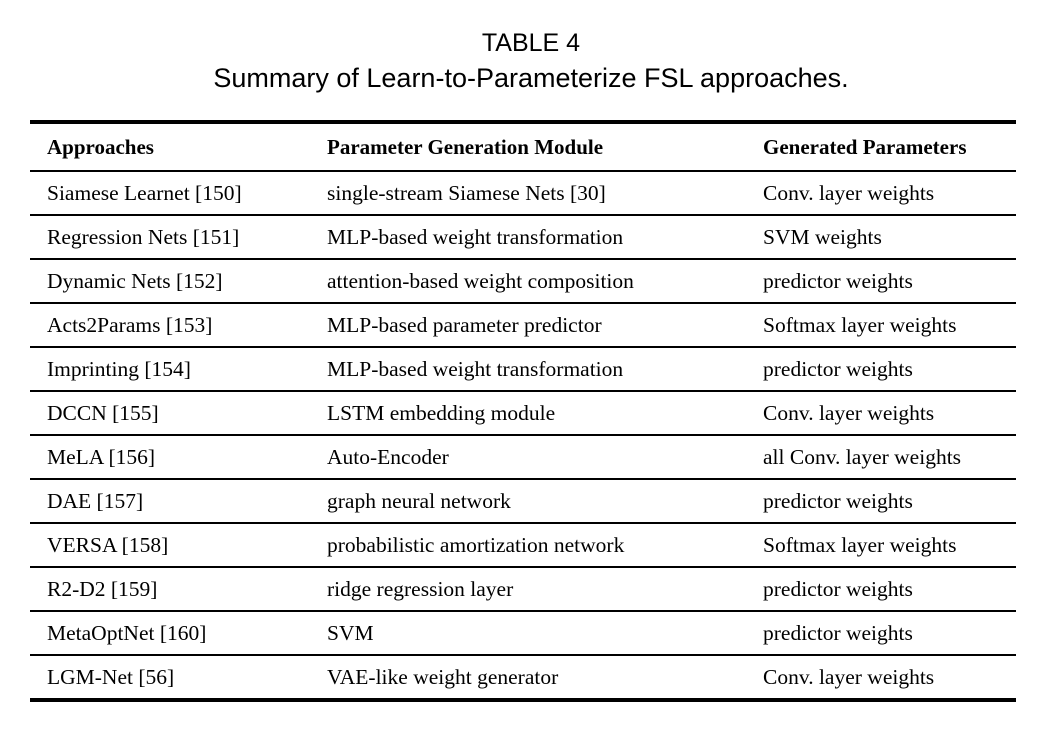  I want to click on table-cell: MeLA [156], so click(178, 457).